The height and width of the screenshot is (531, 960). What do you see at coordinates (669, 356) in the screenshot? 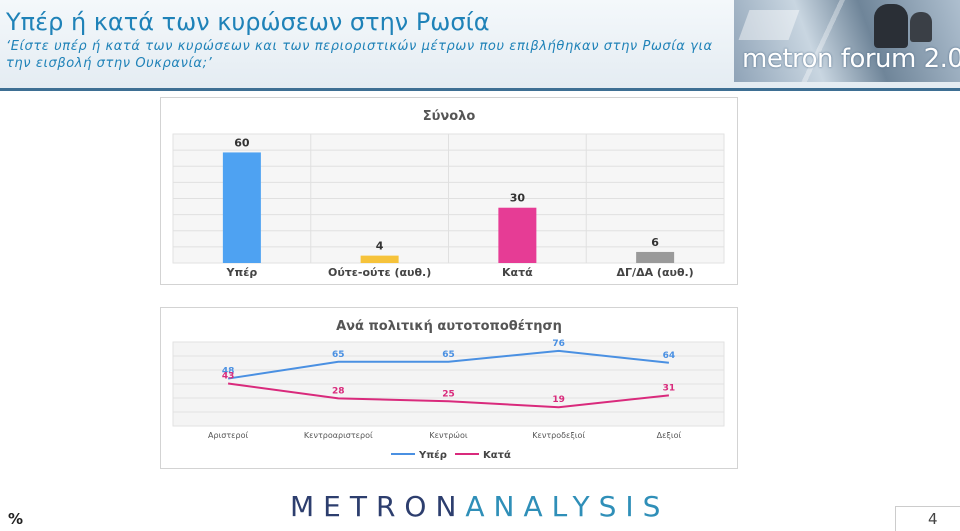
I see `data-label: 64` at bounding box center [669, 356].